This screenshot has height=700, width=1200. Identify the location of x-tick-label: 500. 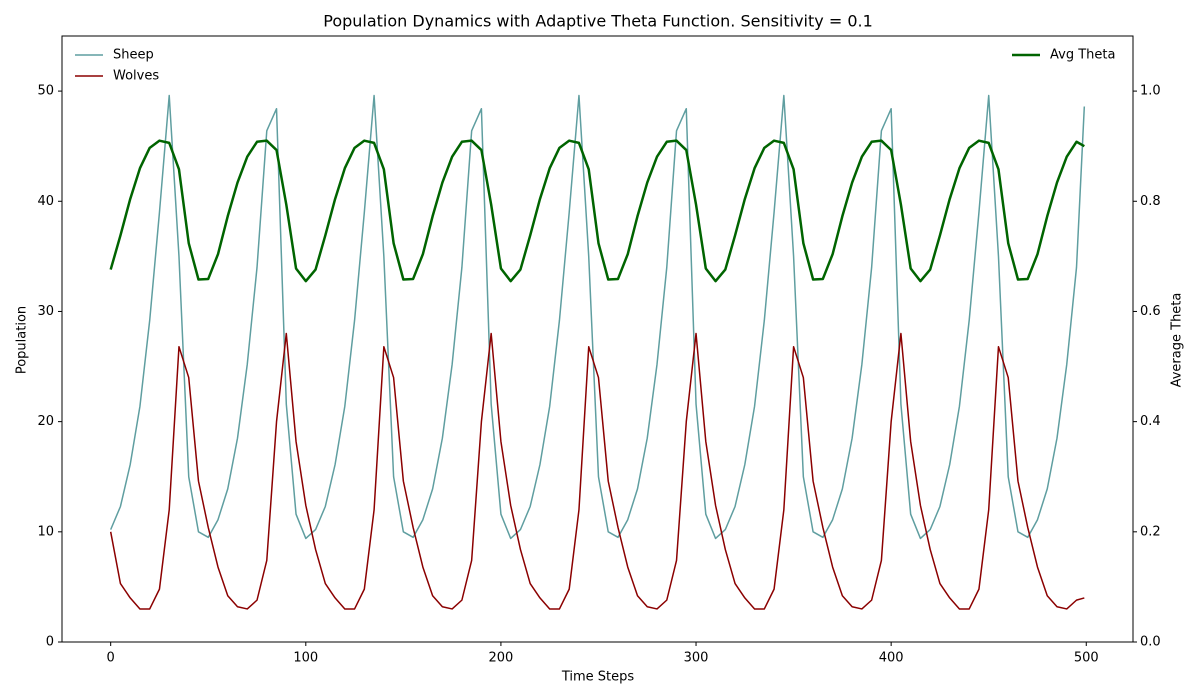
(1086, 658).